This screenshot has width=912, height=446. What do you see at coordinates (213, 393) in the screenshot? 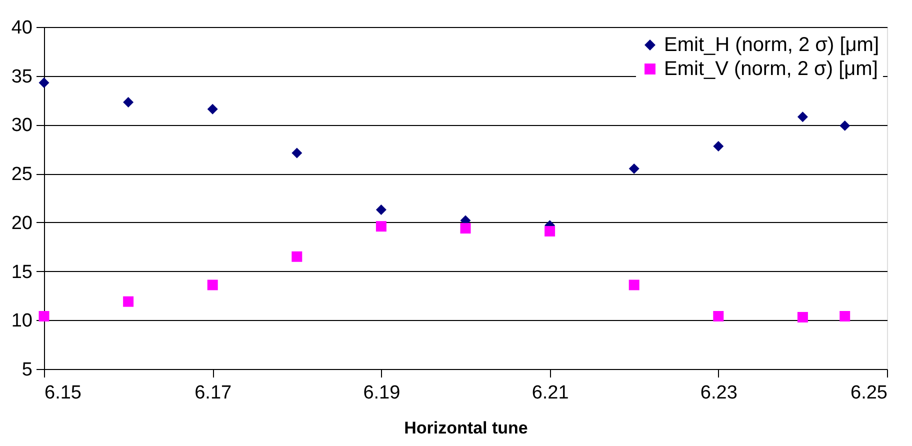
I see `x-tick-label: 6.17` at bounding box center [213, 393].